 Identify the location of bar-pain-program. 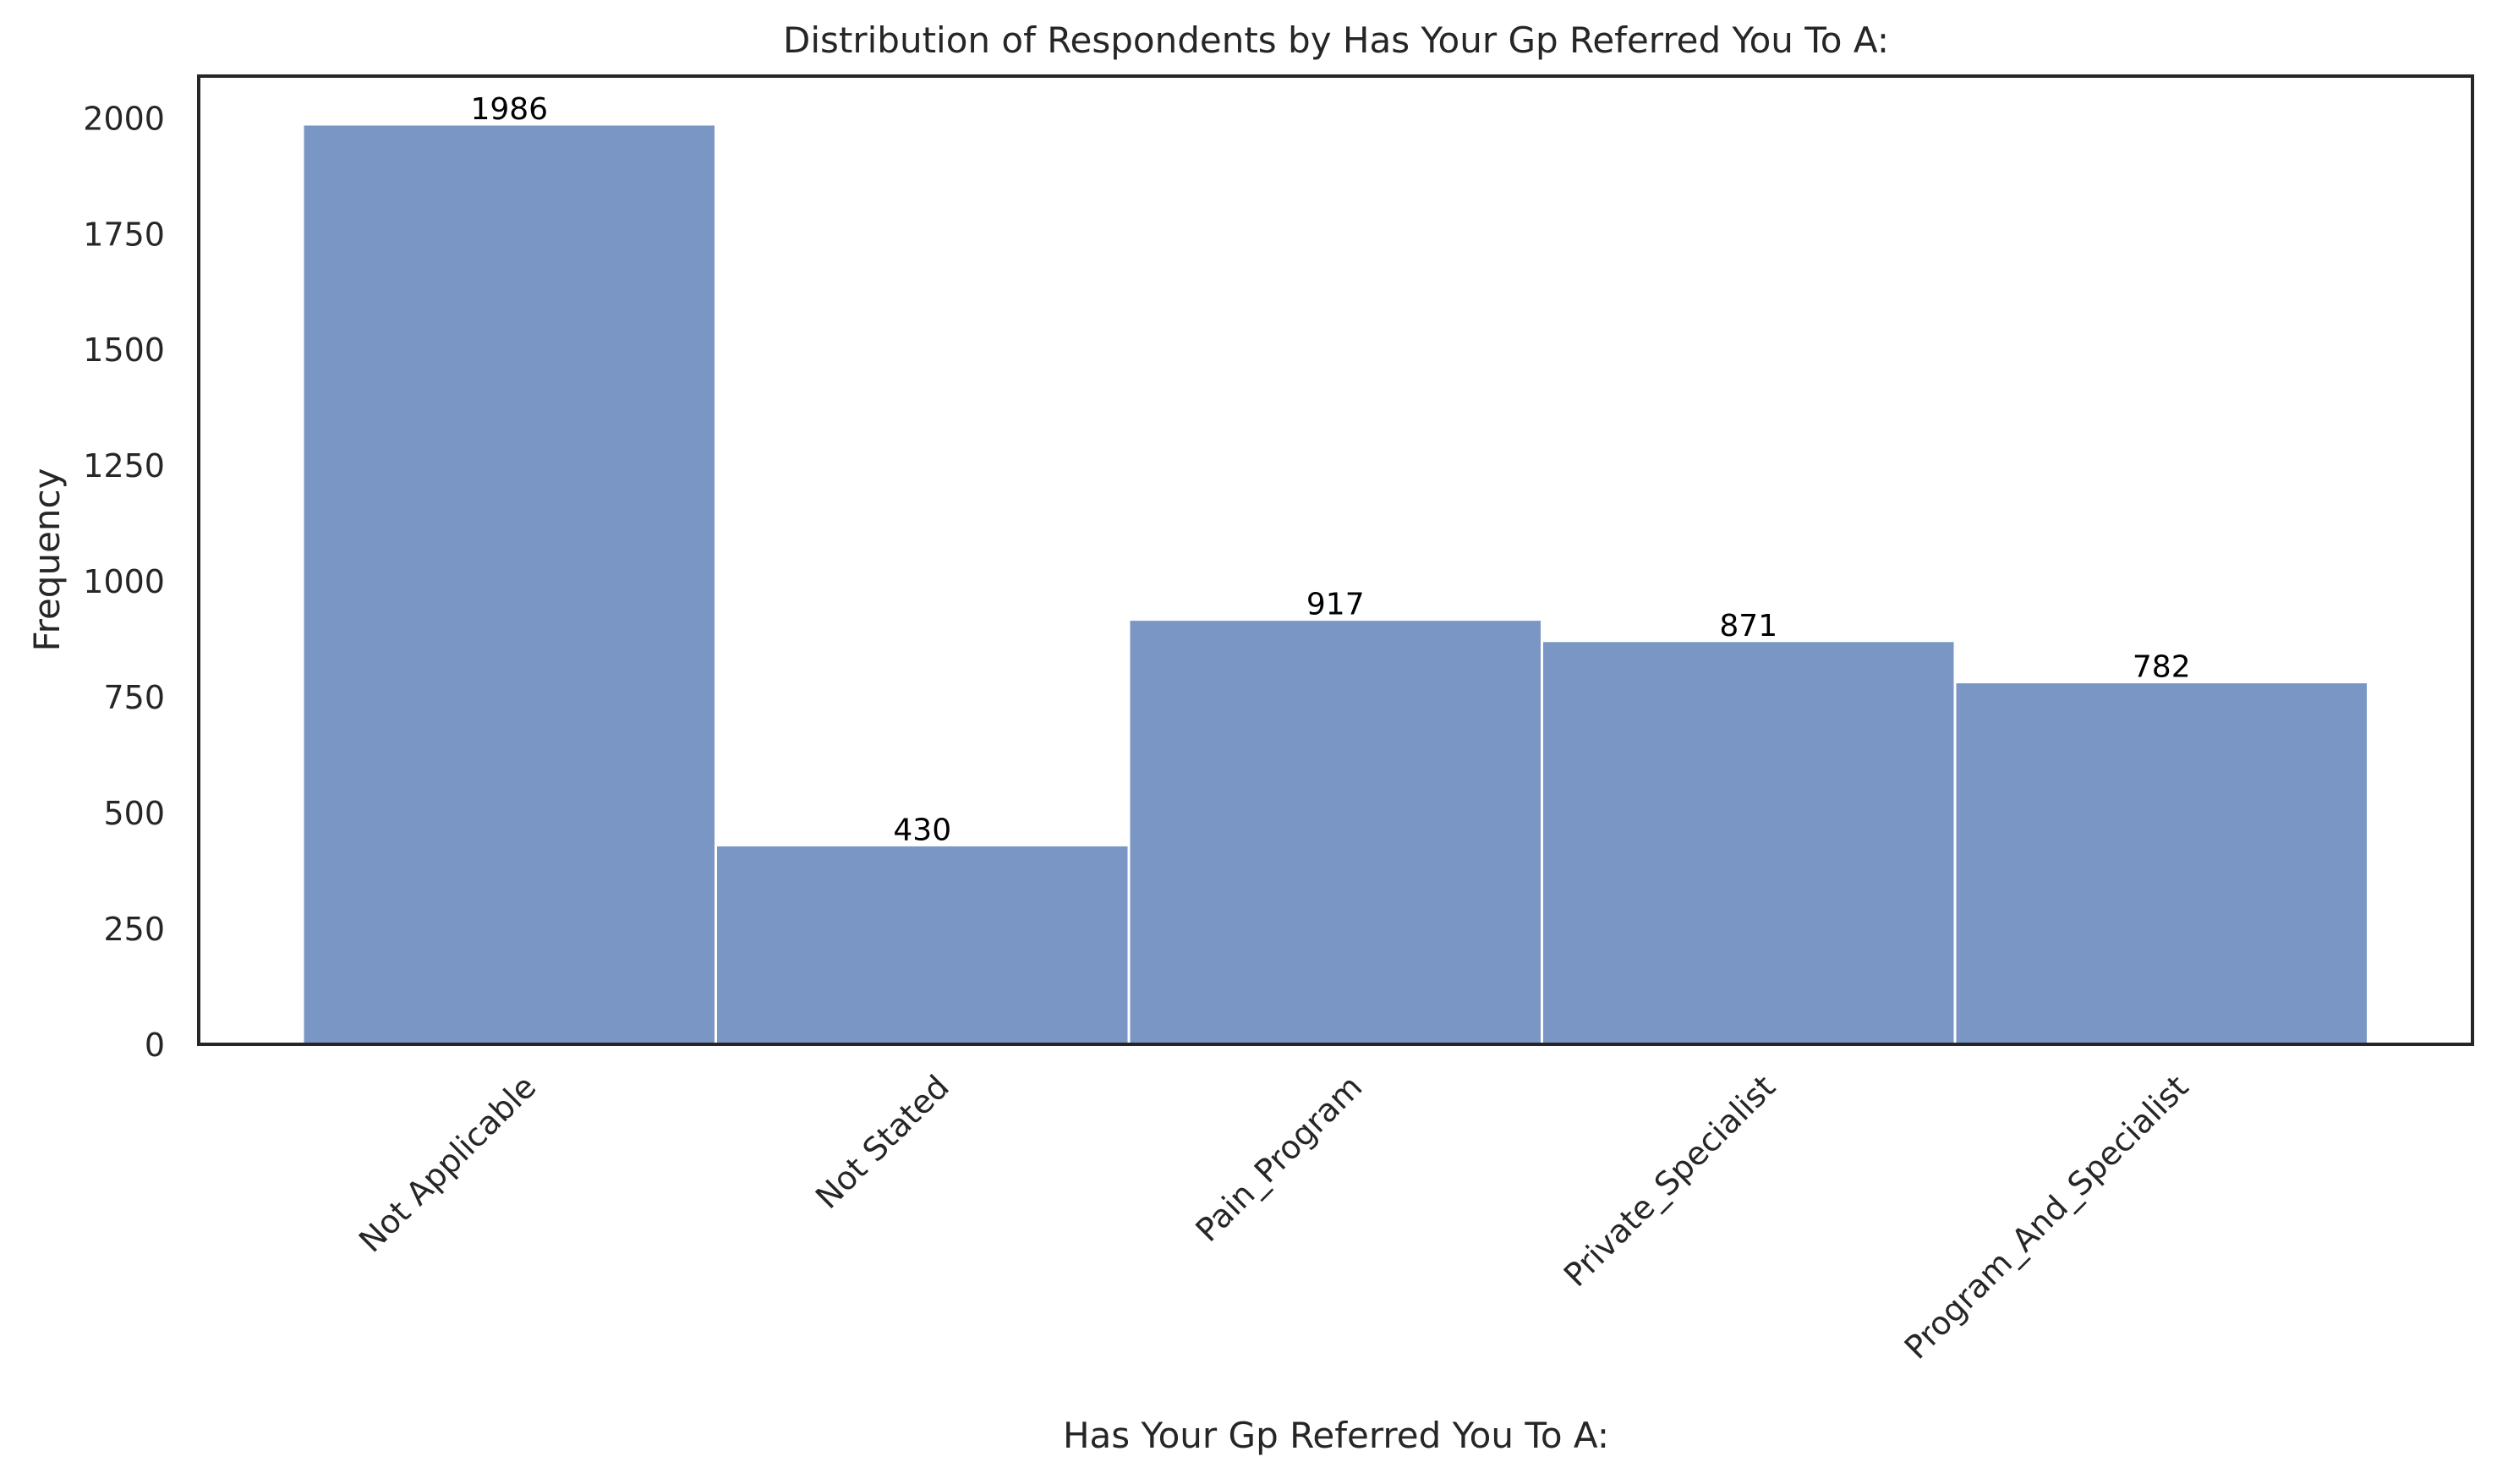
(1335, 832).